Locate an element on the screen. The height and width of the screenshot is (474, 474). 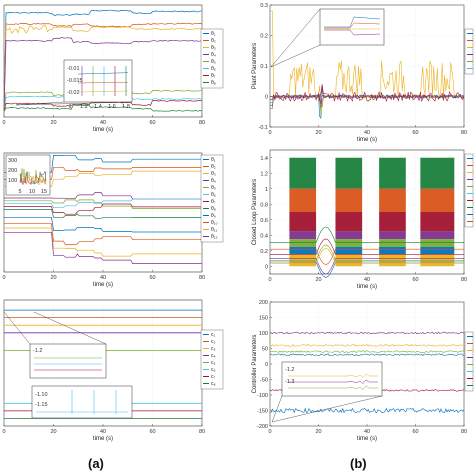
legend-entry: c₂ is located at coordinates (213, 342).